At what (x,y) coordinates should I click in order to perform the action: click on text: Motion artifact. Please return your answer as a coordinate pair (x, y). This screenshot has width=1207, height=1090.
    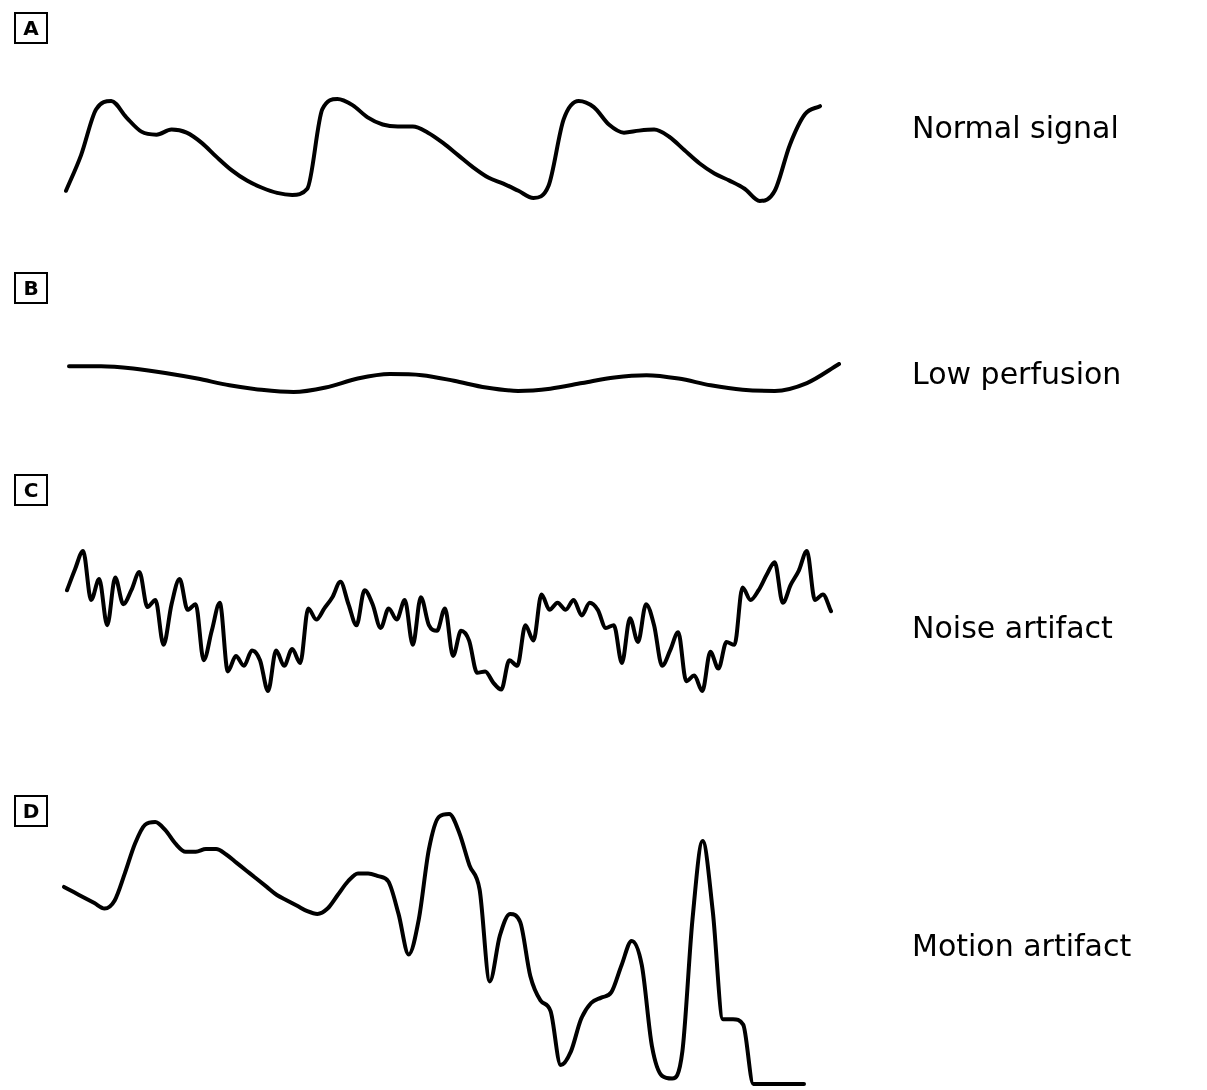
    Looking at the image, I should click on (1022, 946).